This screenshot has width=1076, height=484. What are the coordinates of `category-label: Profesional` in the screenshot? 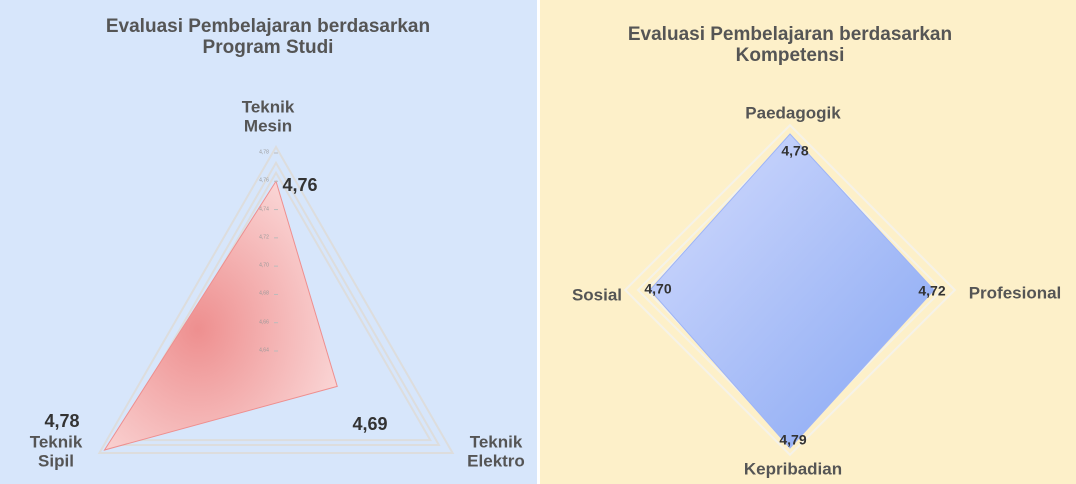 It's located at (1015, 293).